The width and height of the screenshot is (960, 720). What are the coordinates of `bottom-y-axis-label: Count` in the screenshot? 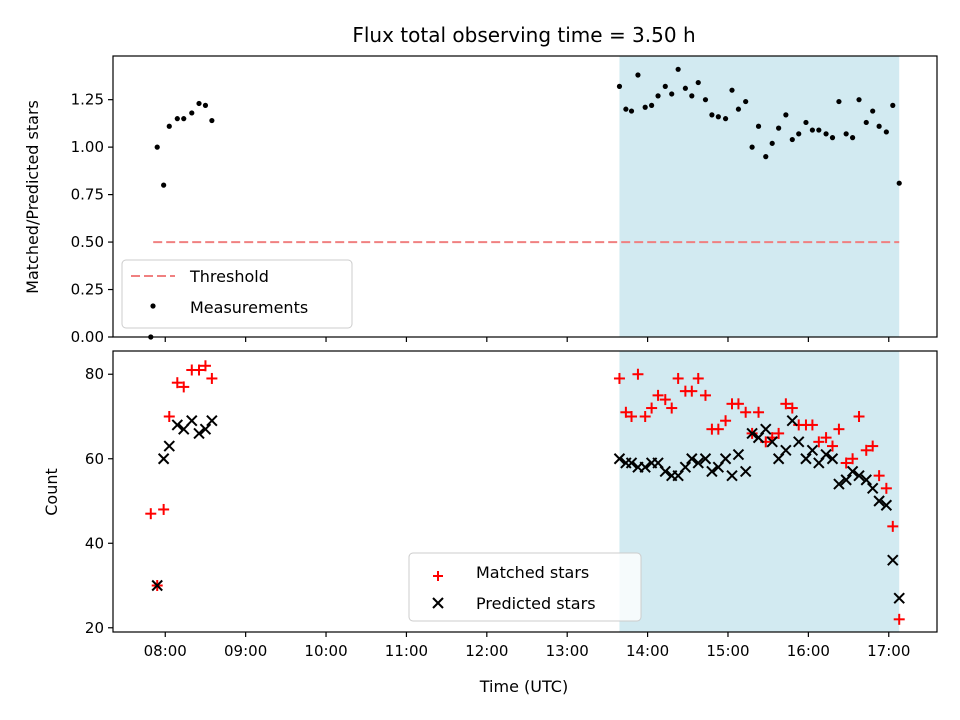 It's located at (51, 492).